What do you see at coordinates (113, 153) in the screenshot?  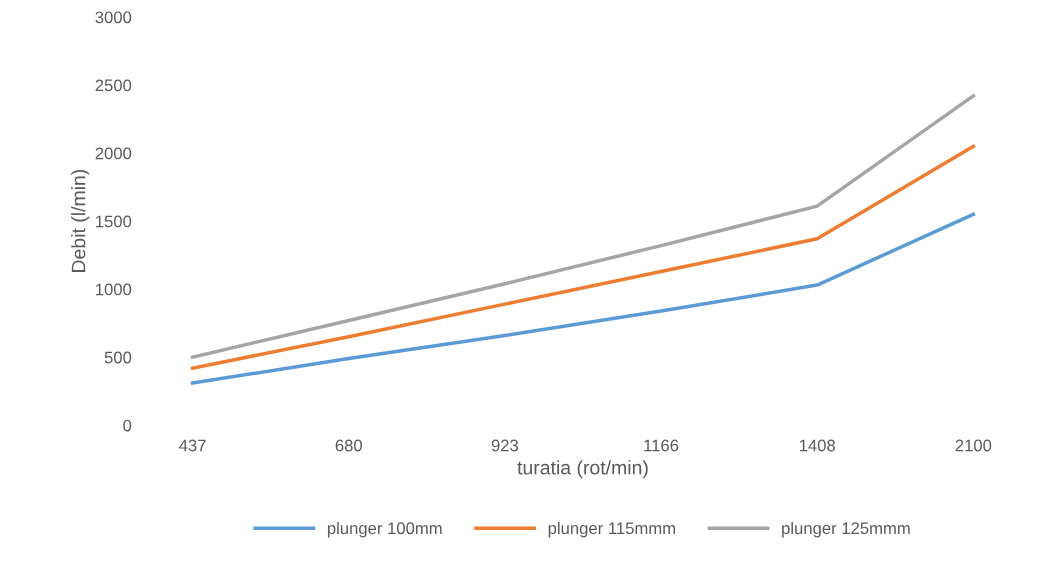 I see `y-tick-label: 2000` at bounding box center [113, 153].